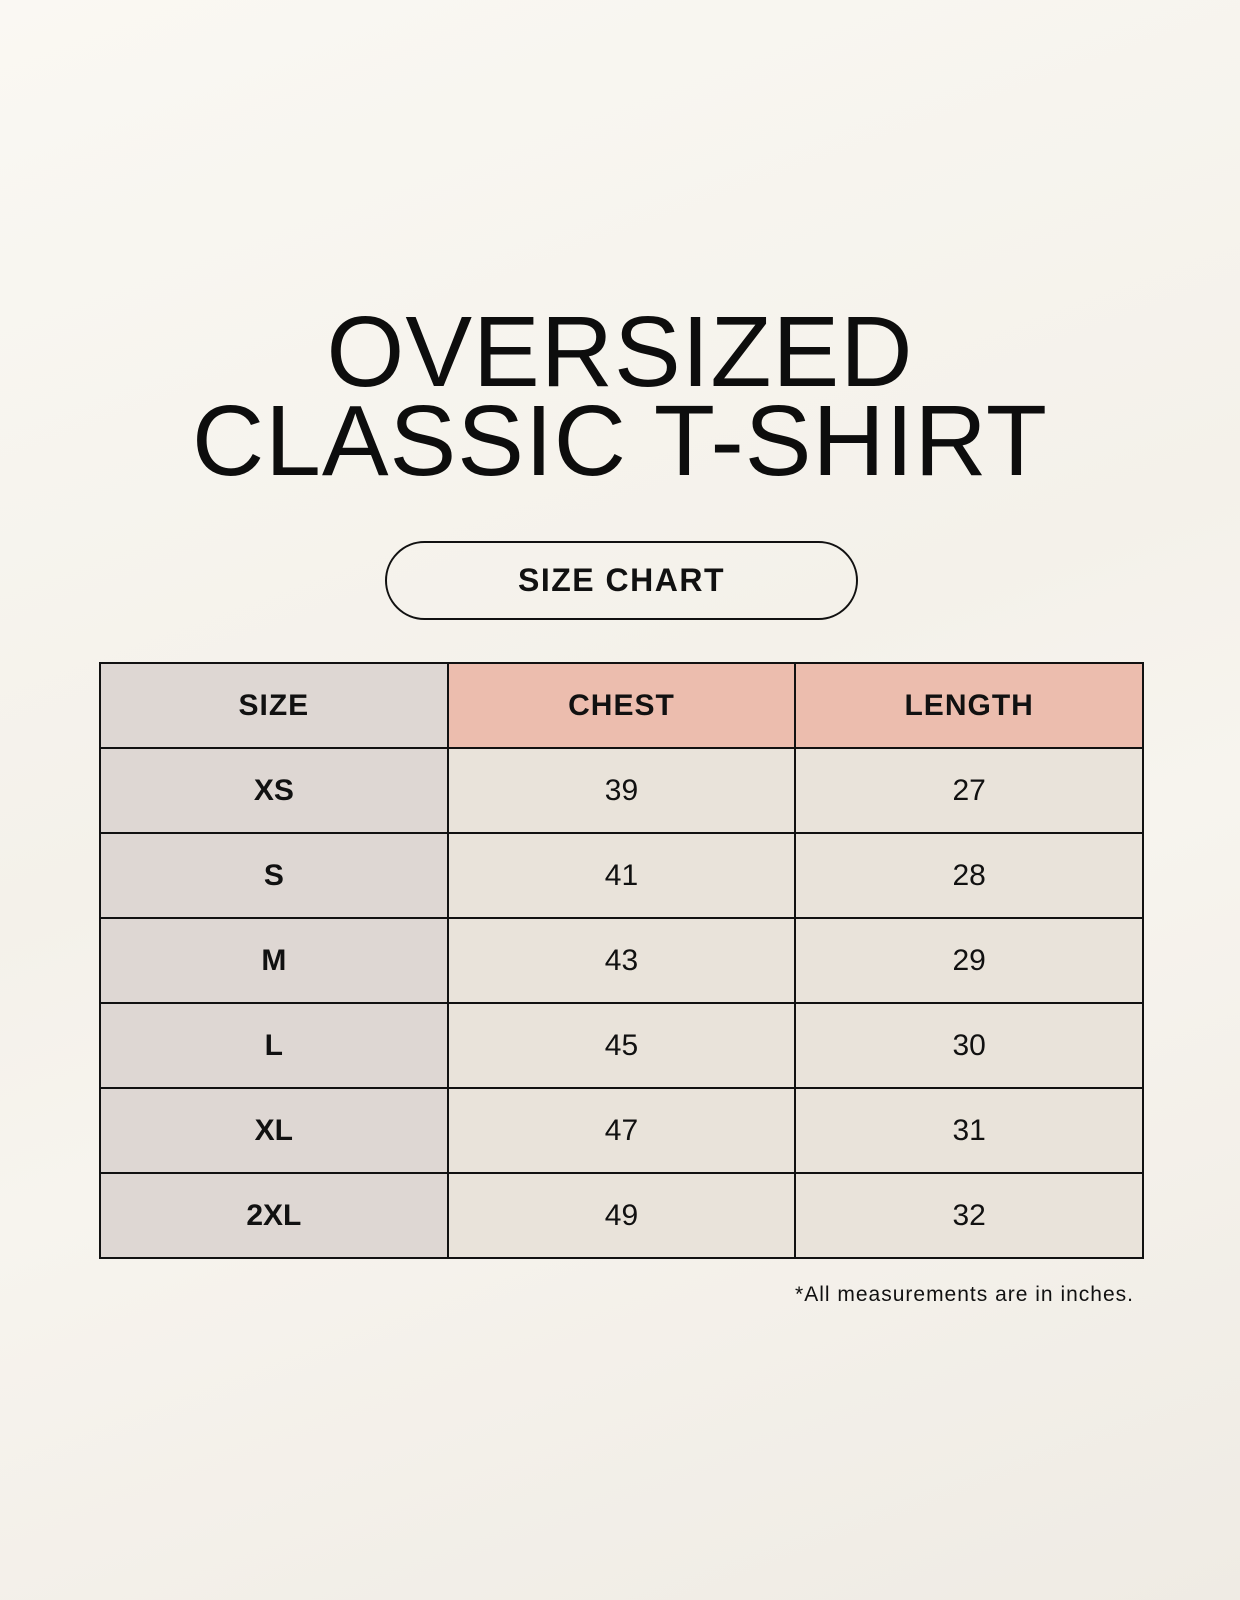 The image size is (1240, 1600). Describe the element at coordinates (620, 441) in the screenshot. I see `title-line-2: CLASSIC T-SHIRT` at that location.